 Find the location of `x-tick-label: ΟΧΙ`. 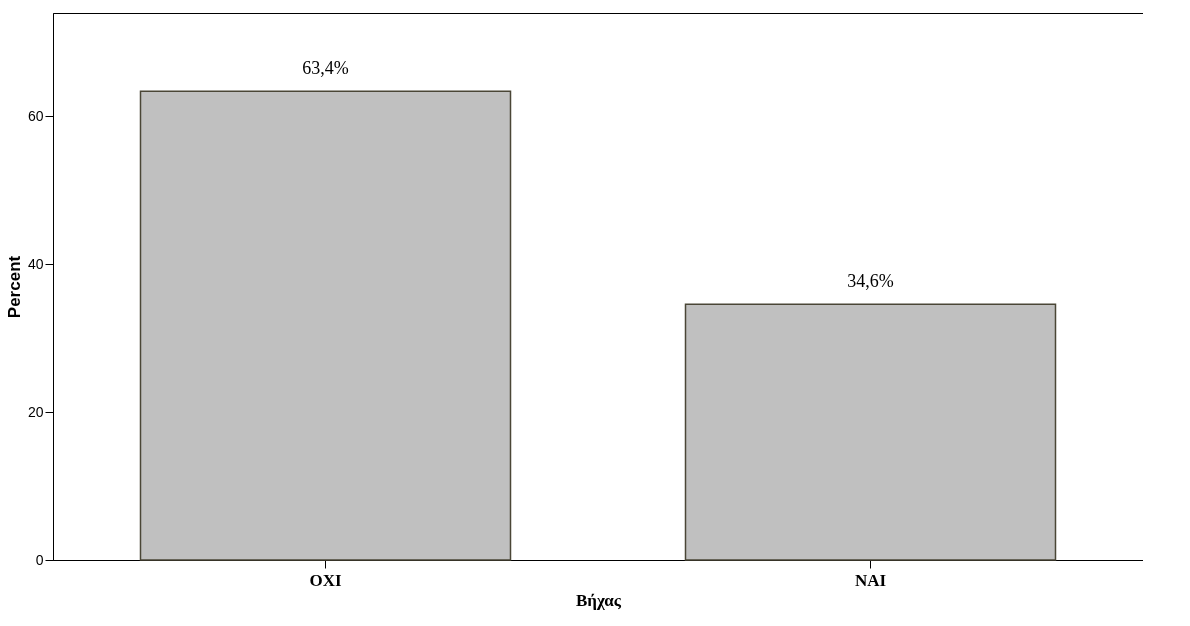

x-tick-label: ΟΧΙ is located at coordinates (325, 580).